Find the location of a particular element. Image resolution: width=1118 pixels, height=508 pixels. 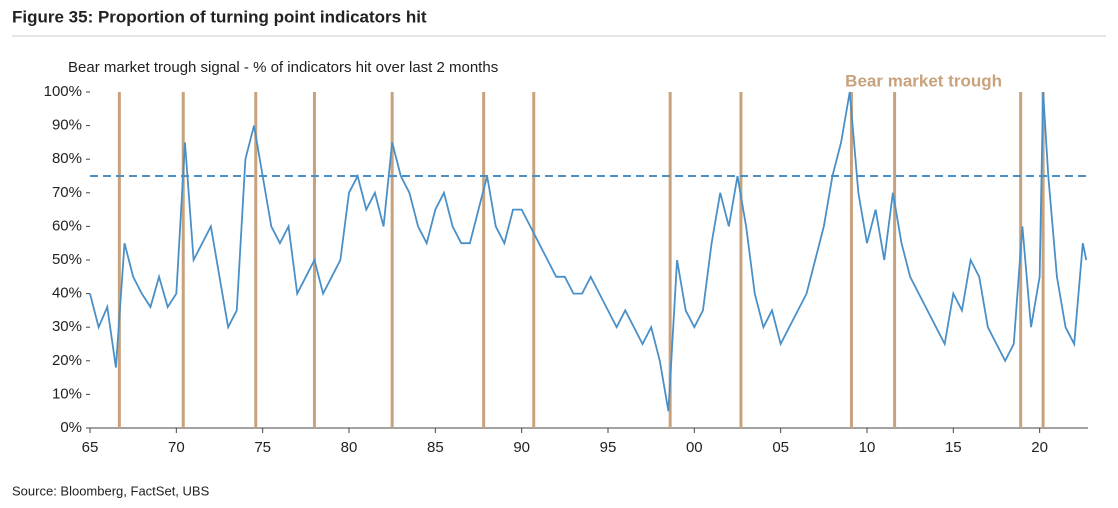

x-tick-label: 00 is located at coordinates (694, 447).